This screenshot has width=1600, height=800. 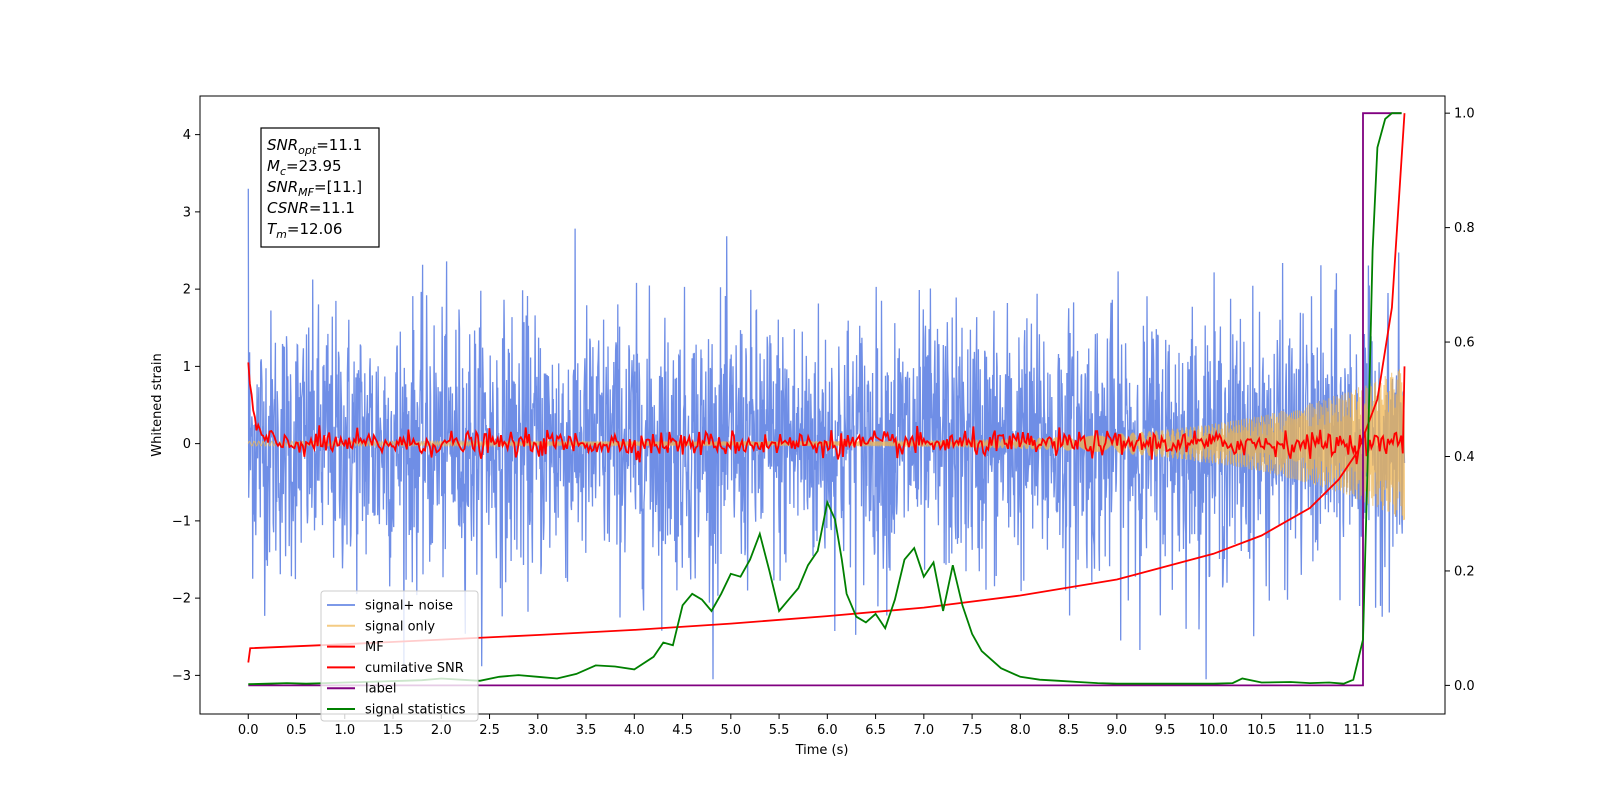 I want to click on x-tick-label: 0.5, so click(x=296, y=730).